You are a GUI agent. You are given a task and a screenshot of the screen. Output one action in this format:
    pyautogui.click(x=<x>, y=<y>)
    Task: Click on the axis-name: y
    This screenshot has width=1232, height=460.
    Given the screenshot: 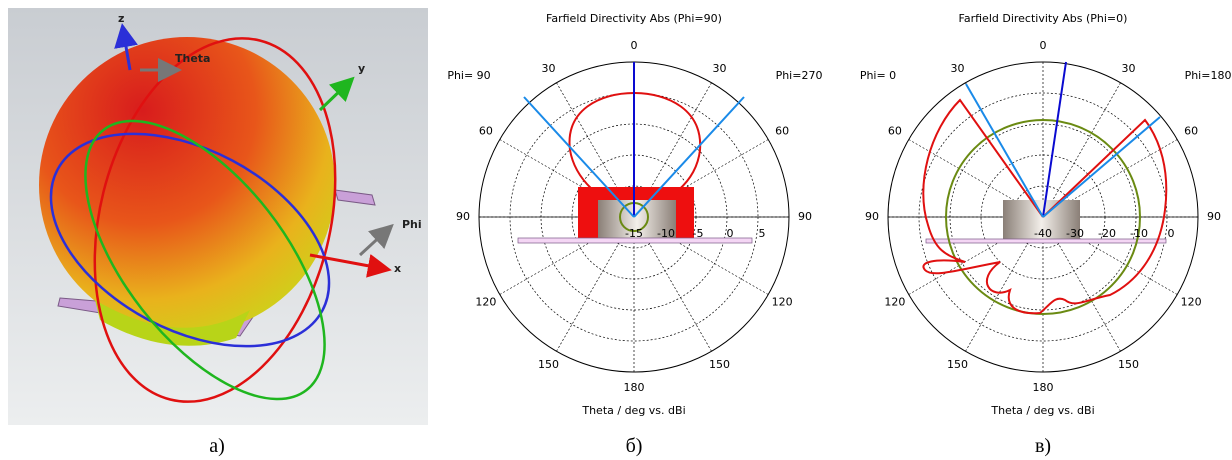 What is the action you would take?
    pyautogui.click(x=361, y=68)
    